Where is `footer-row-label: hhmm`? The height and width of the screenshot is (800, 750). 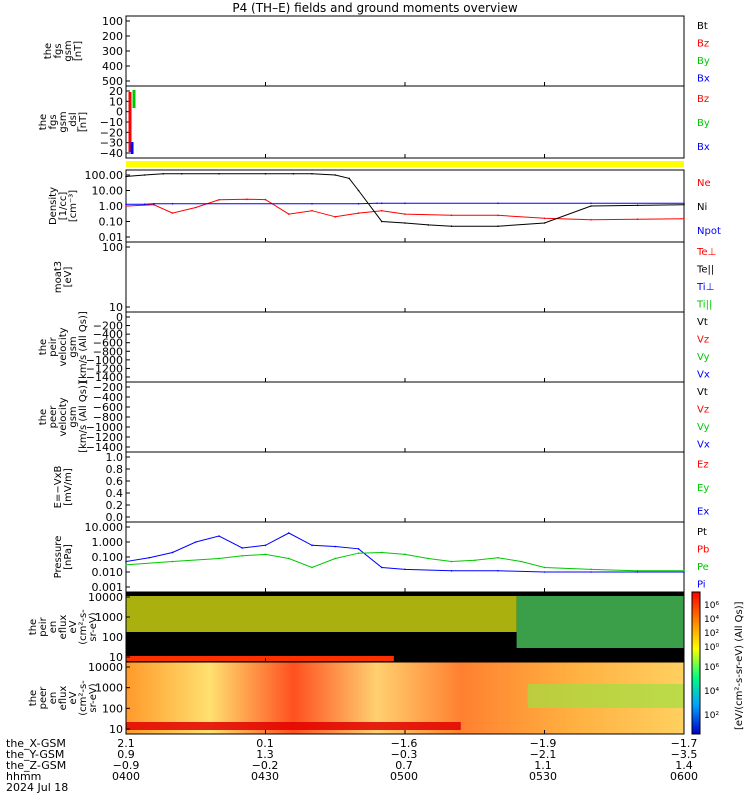 footer-row-label: hhmm is located at coordinates (24, 776).